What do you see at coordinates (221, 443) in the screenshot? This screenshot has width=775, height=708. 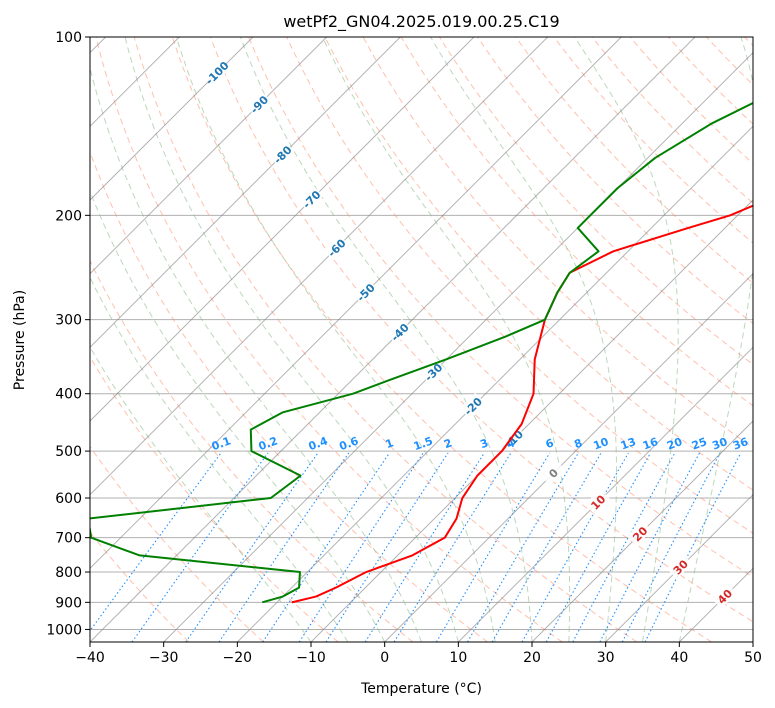 I see `mixing-ratio-label: 0.1` at bounding box center [221, 443].